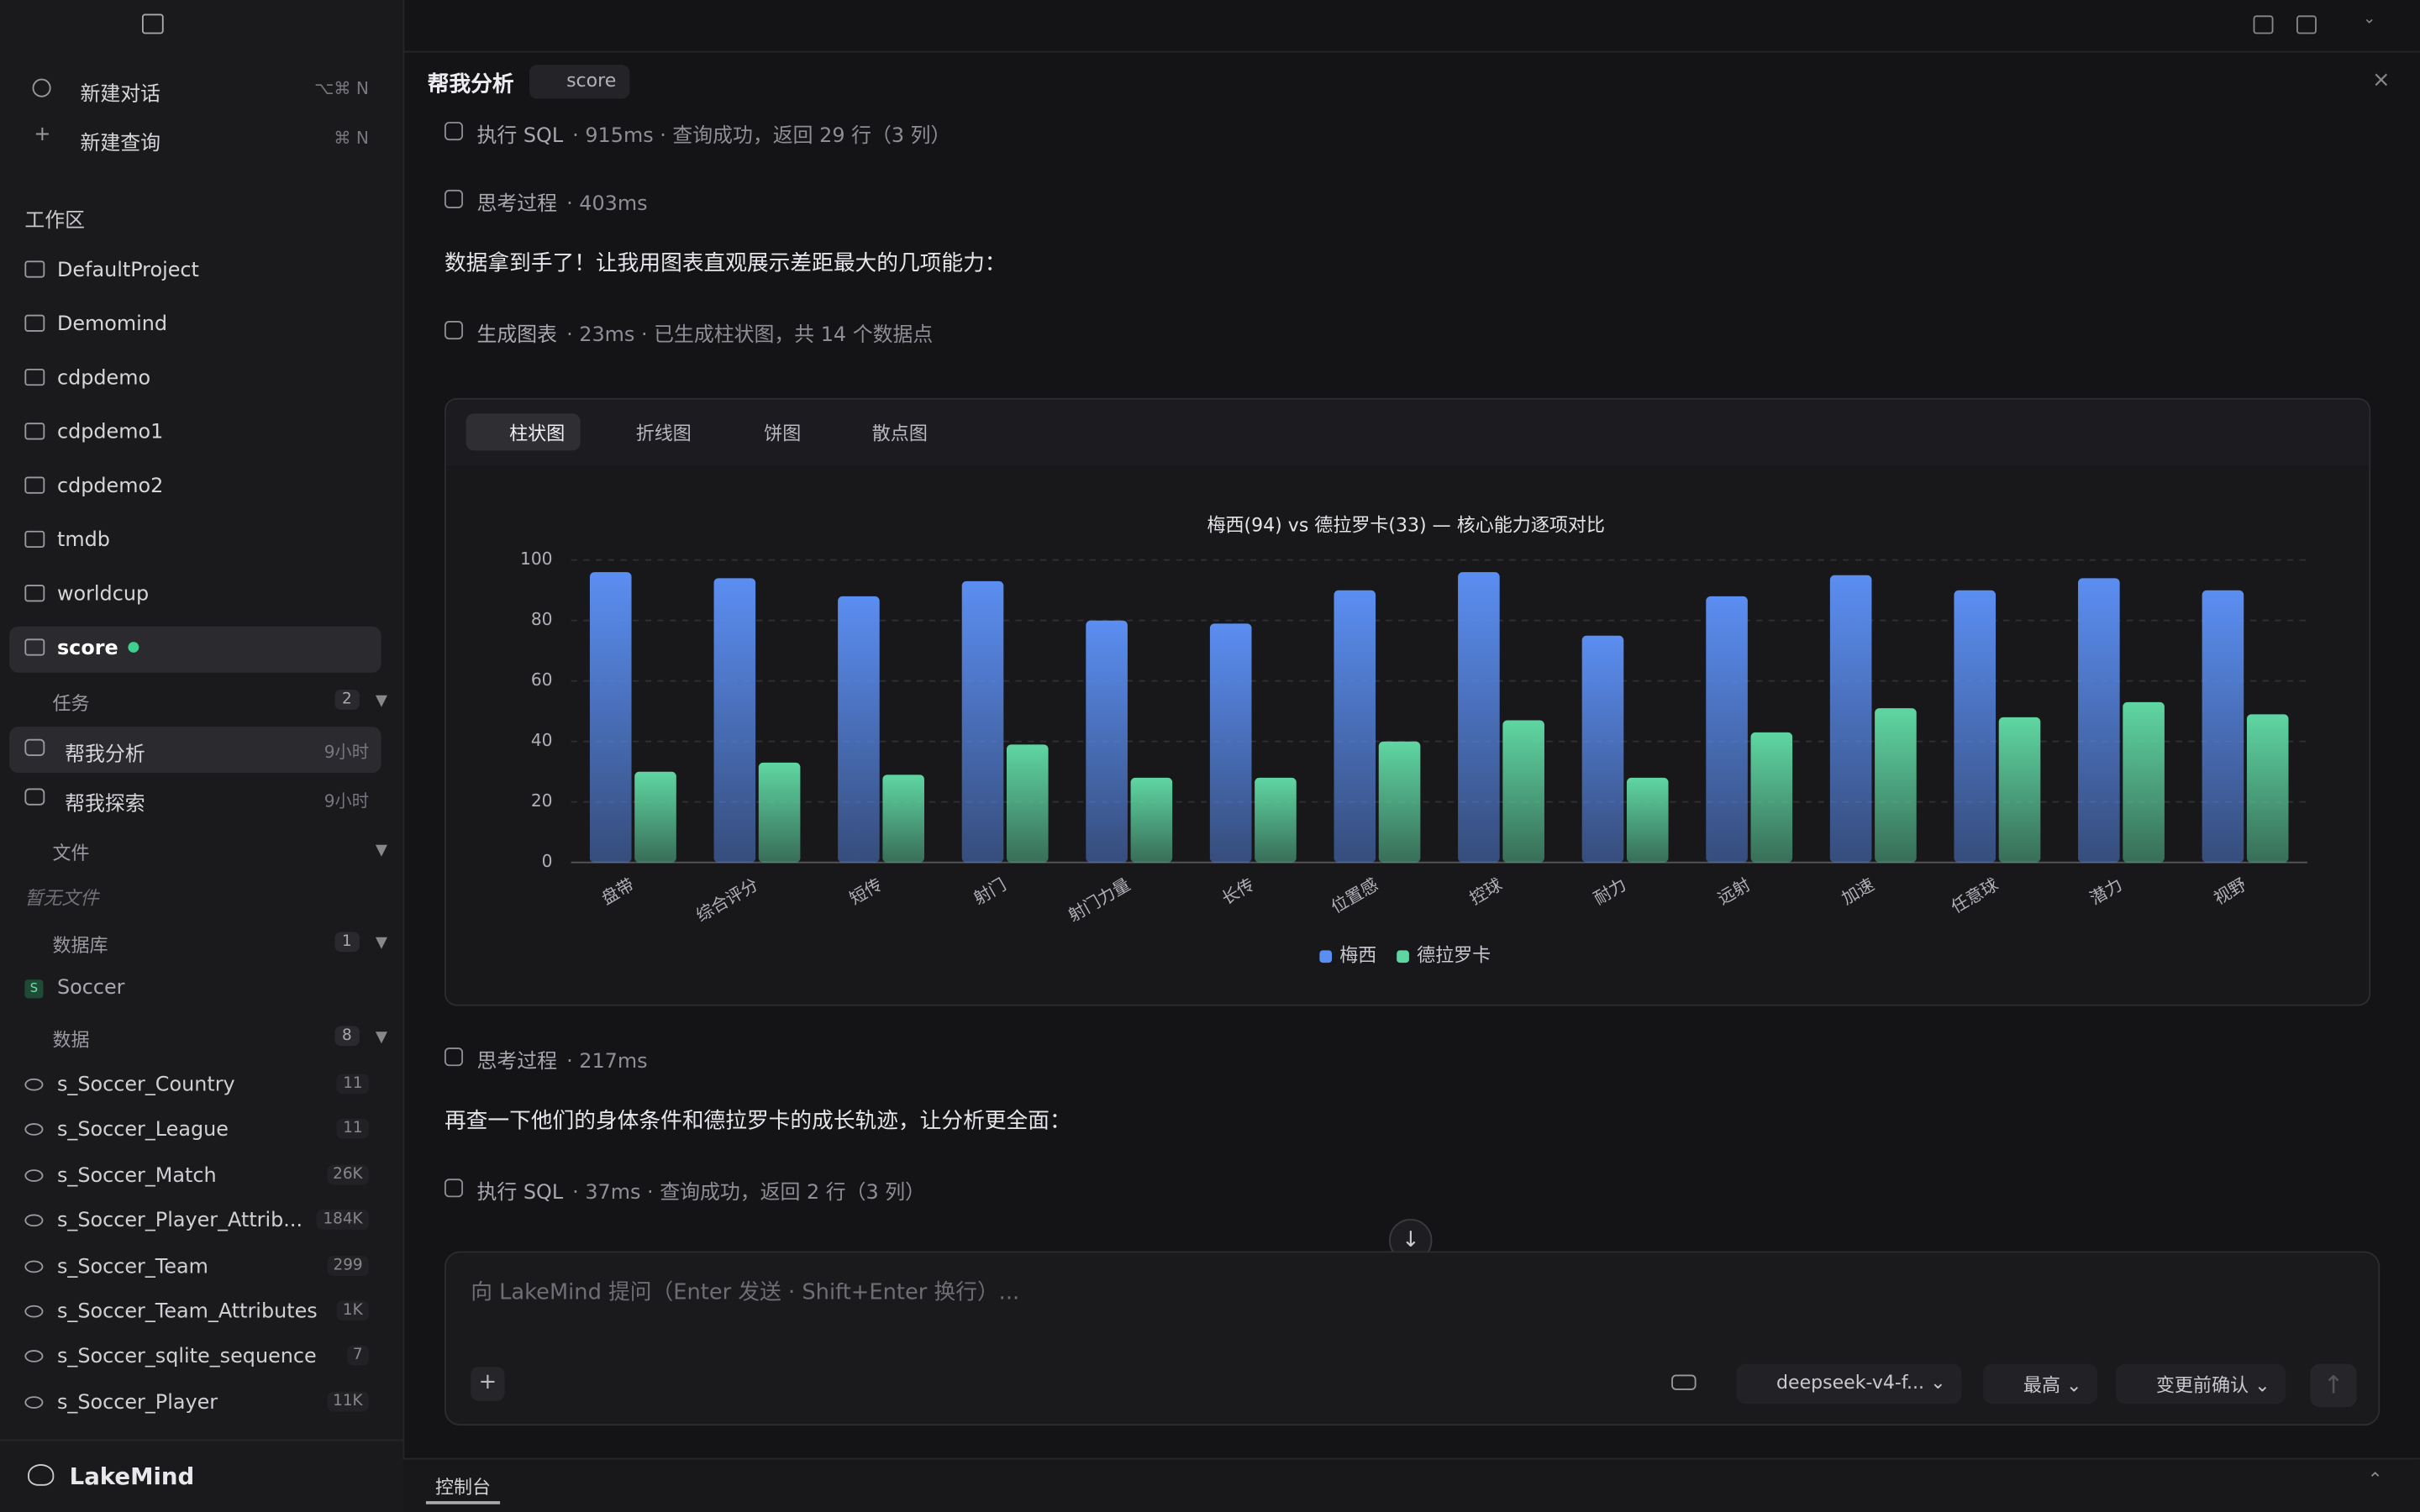 The image size is (2420, 1512). Describe the element at coordinates (120, 144) in the screenshot. I see `label: 新建查询` at that location.